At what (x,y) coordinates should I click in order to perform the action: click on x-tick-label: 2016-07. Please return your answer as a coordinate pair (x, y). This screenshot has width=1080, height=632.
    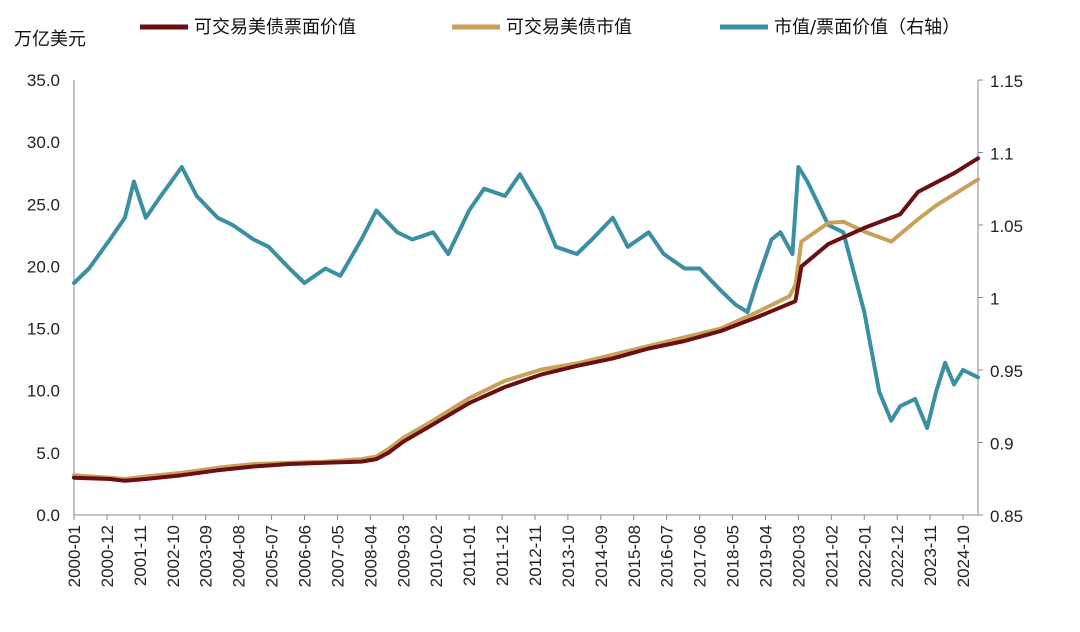
    Looking at the image, I should click on (667, 556).